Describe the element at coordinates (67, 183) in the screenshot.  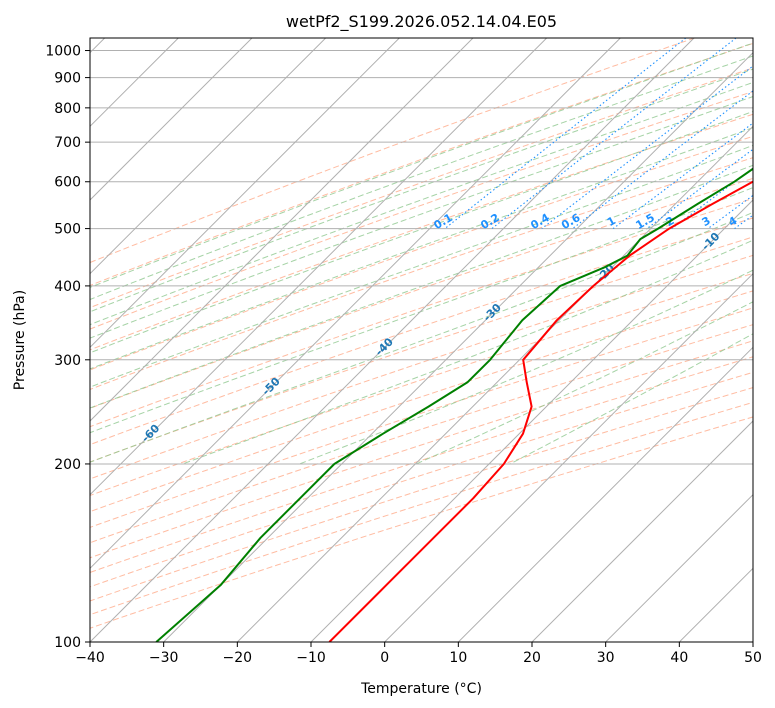
I see `y-tick-label: 600` at that location.